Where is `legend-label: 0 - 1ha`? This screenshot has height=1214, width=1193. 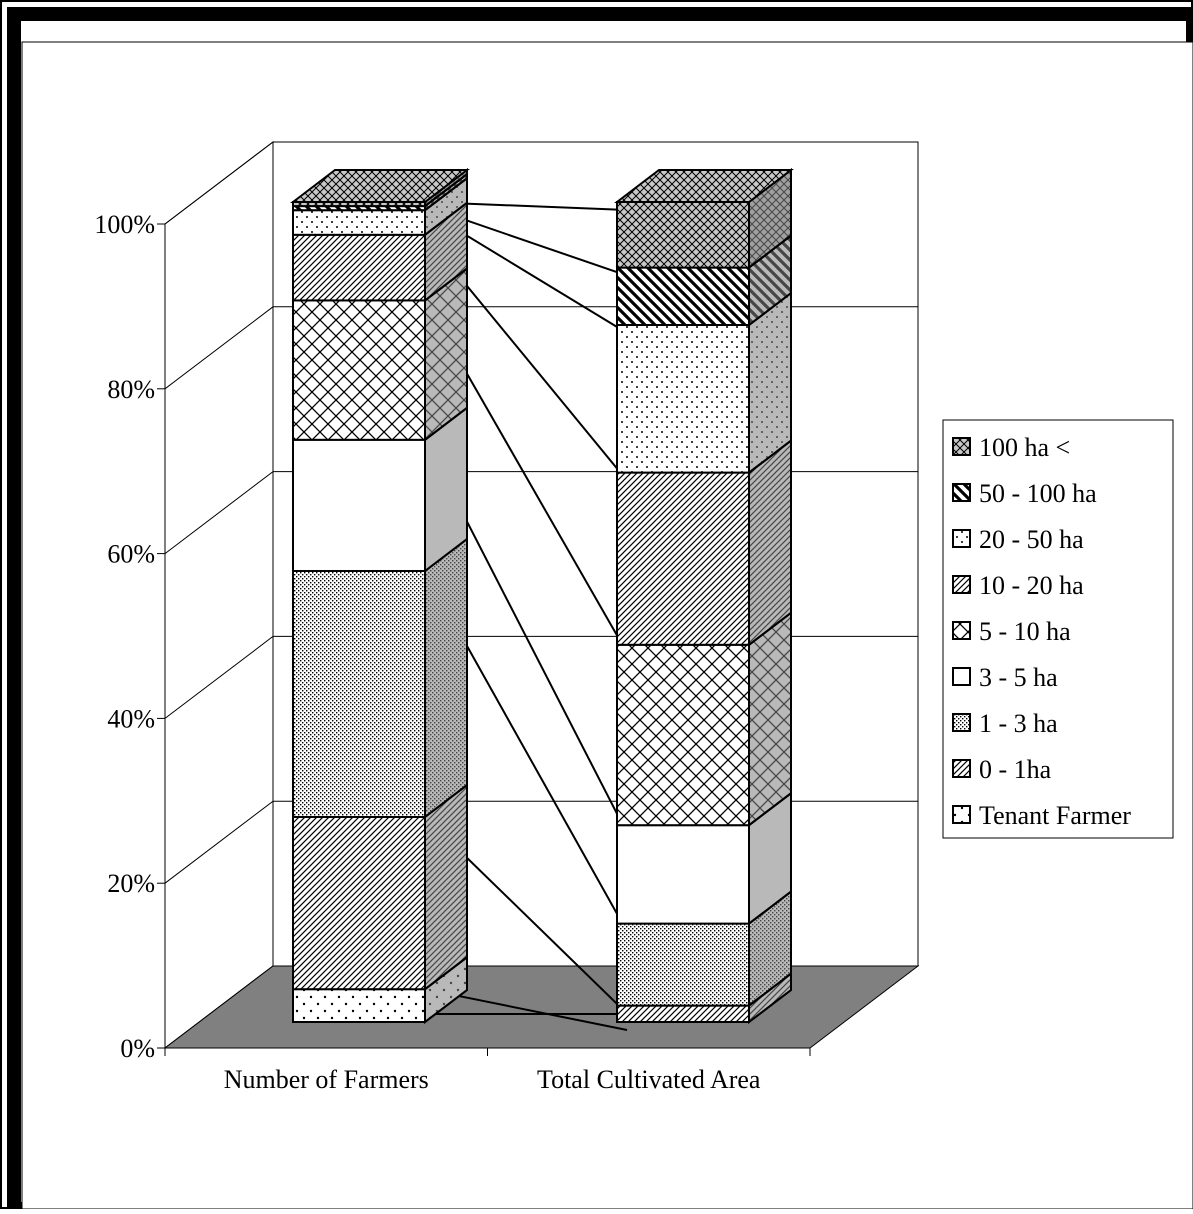 legend-label: 0 - 1ha is located at coordinates (1015, 769).